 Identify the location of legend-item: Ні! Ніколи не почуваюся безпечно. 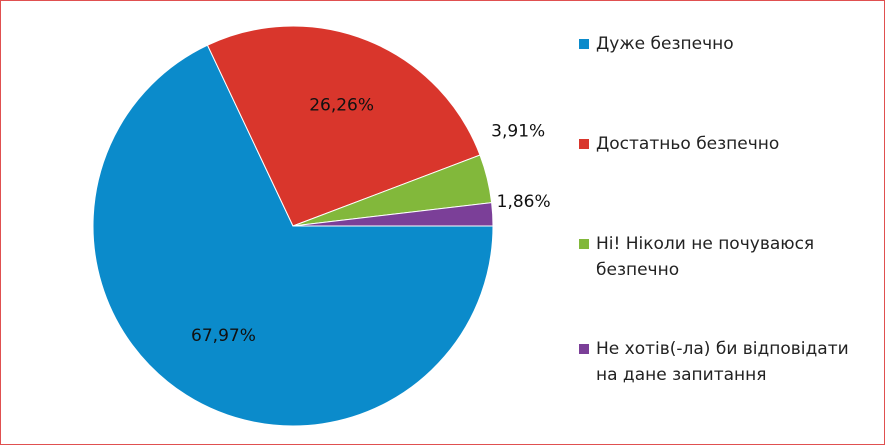
(724, 257).